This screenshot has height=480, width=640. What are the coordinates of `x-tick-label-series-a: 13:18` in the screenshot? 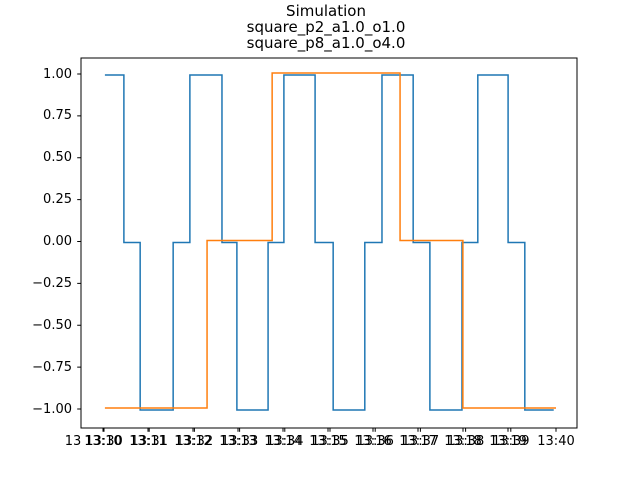 It's located at (463, 441).